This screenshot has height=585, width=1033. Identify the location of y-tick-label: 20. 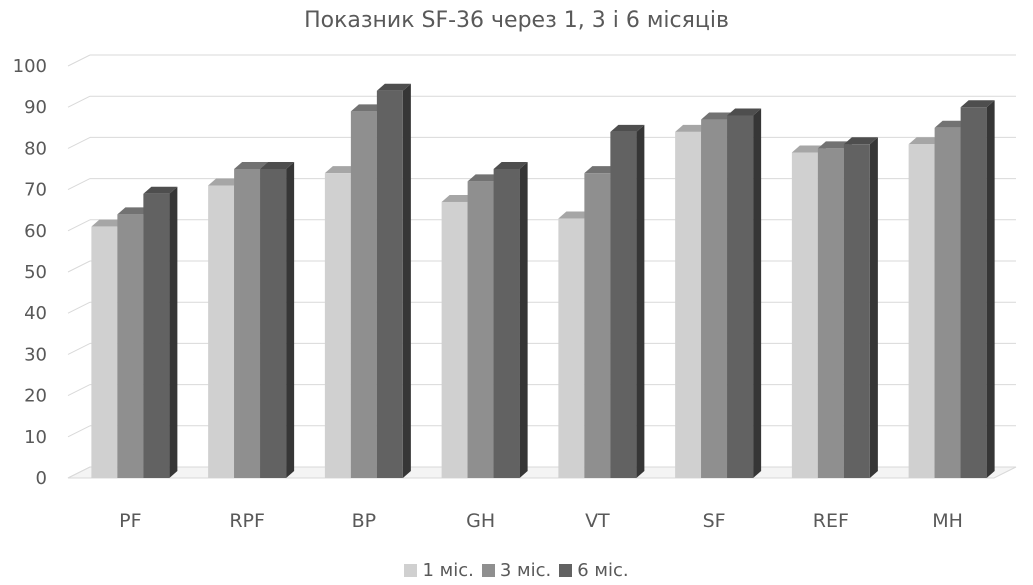
(35, 396).